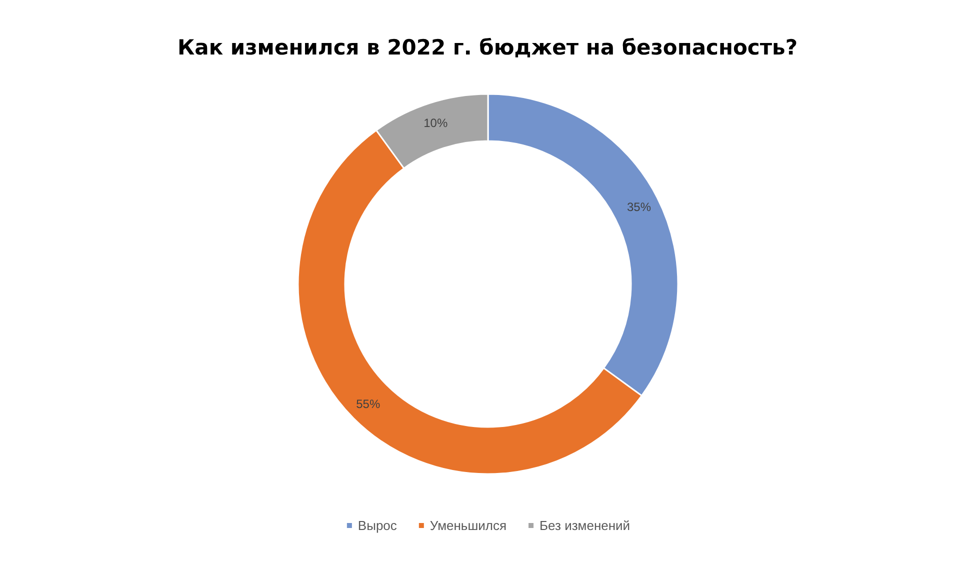 This screenshot has height=567, width=975. What do you see at coordinates (487, 48) in the screenshot?
I see `chart-title: Как изменился в 2022 г. бюджет на безопасность?` at bounding box center [487, 48].